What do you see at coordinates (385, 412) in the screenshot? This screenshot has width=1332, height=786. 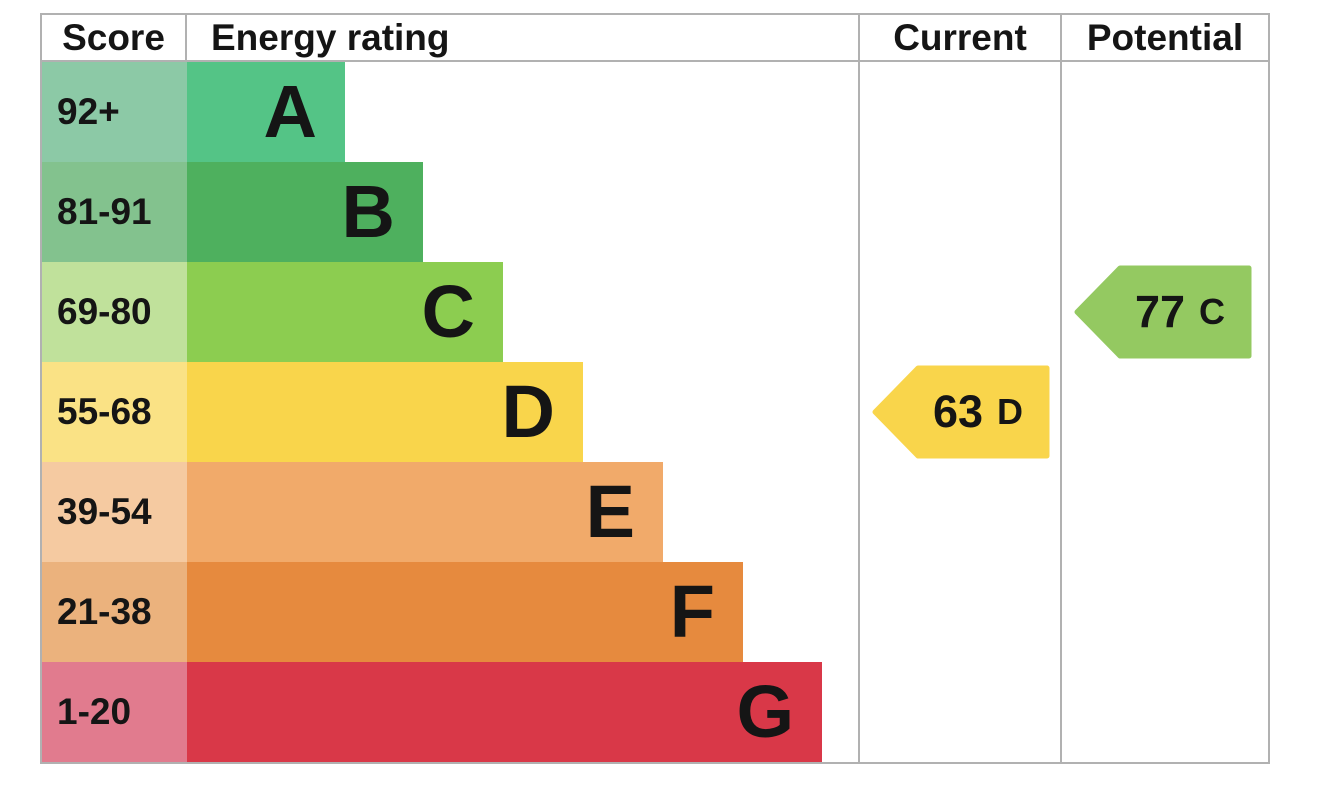 I see `rating-bar-d: D` at bounding box center [385, 412].